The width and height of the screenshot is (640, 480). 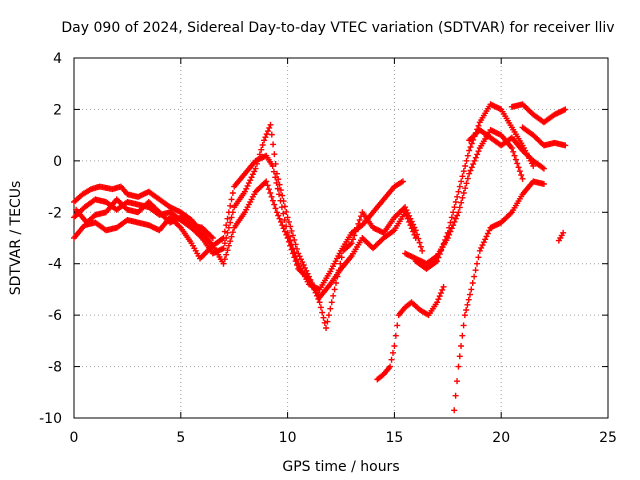 What do you see at coordinates (16, 238) in the screenshot?
I see `y-axis-title: SDTVAR / TECUs` at bounding box center [16, 238].